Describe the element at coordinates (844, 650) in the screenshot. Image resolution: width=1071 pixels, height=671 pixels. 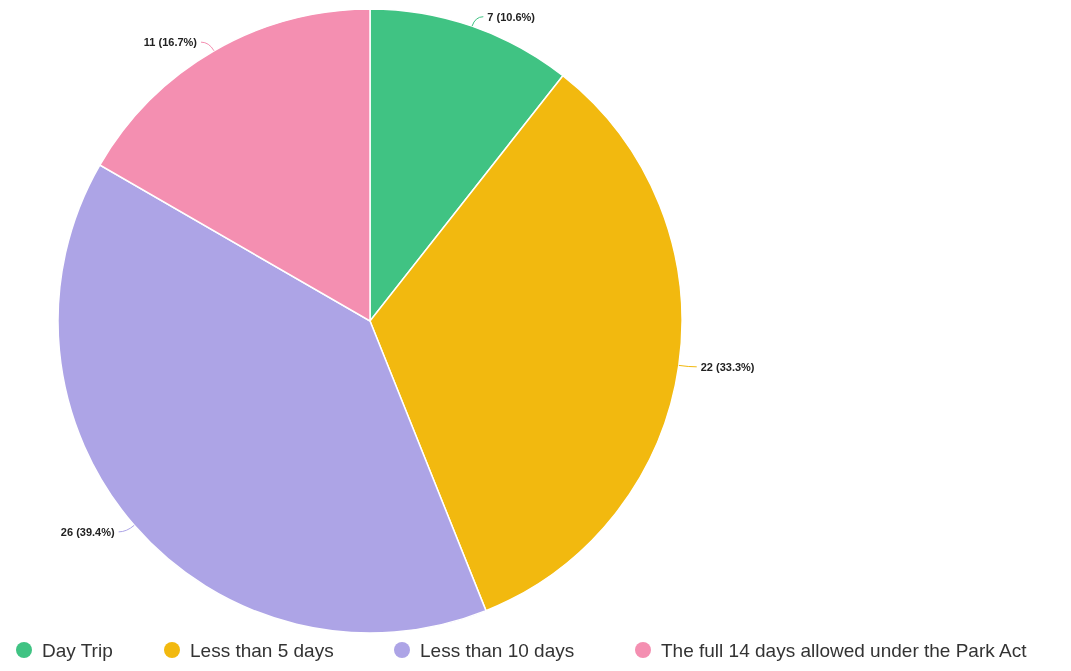
I see `legend-label: The full 14 days allowed under the Park Act` at that location.